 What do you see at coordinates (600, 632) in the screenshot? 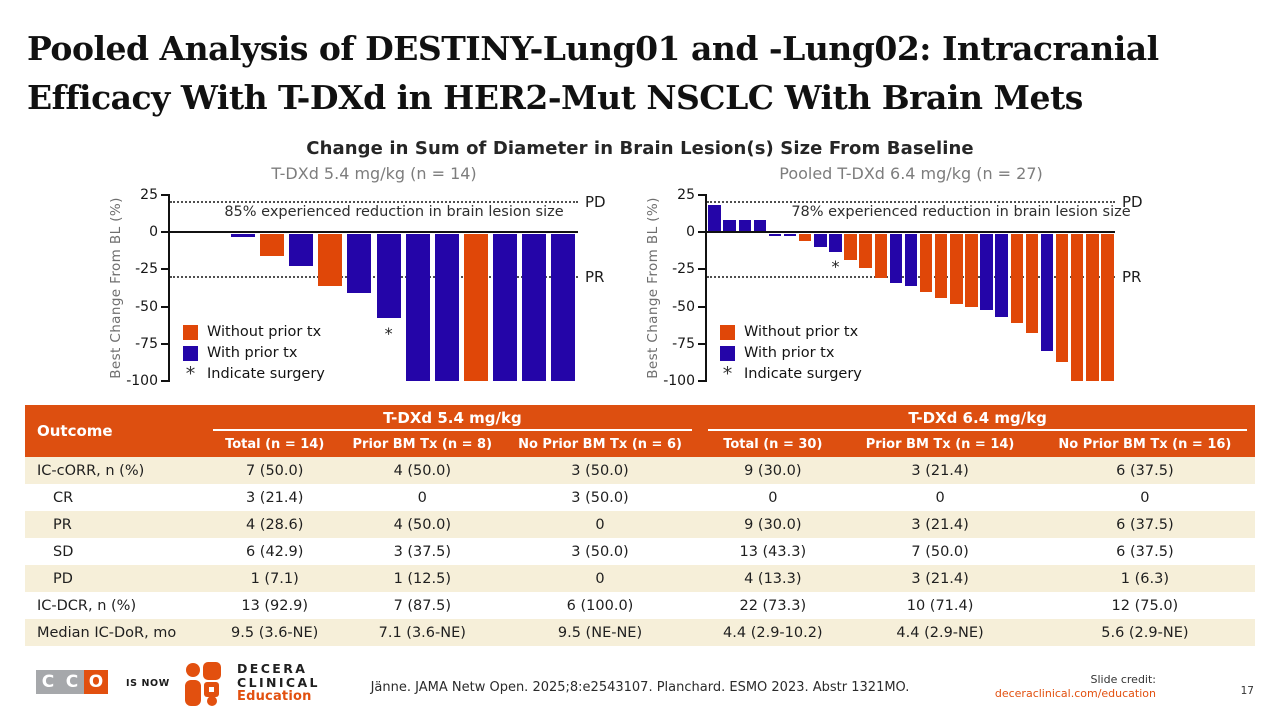
I see `table-cell: 9.5 (NE-NE)` at bounding box center [600, 632].